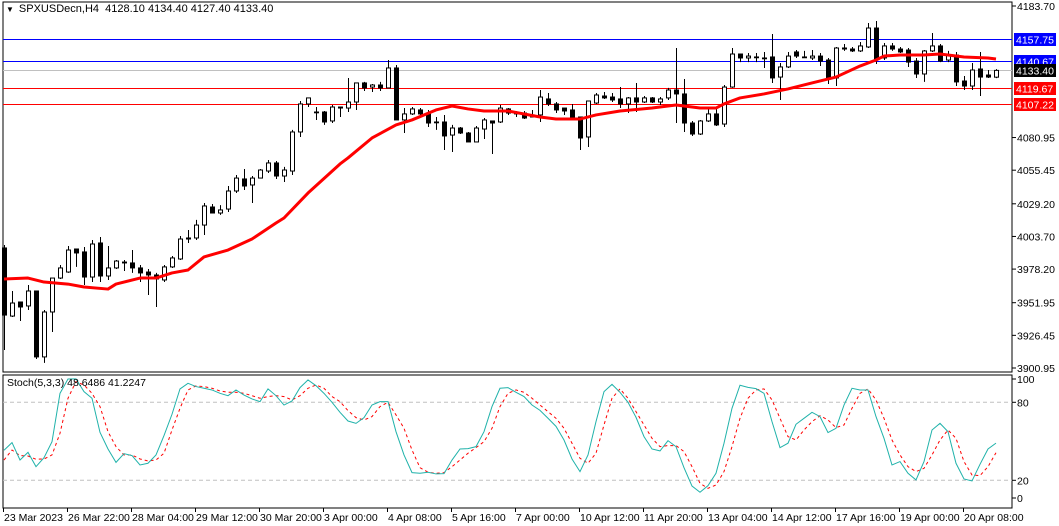 The image size is (1059, 526). I want to click on price-axis-label: 4055.45, so click(1036, 171).